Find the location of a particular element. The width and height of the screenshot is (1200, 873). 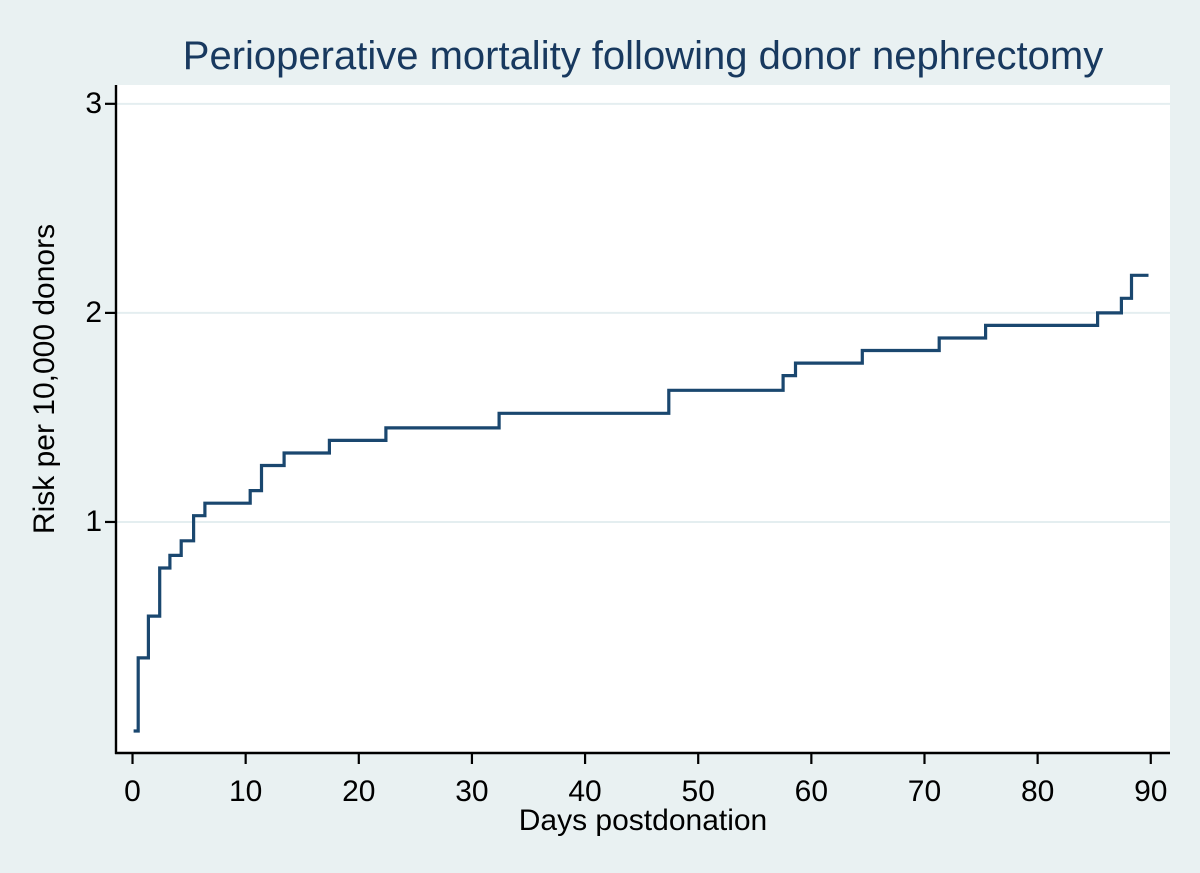

x-tick-label: 70 is located at coordinates (924, 791).